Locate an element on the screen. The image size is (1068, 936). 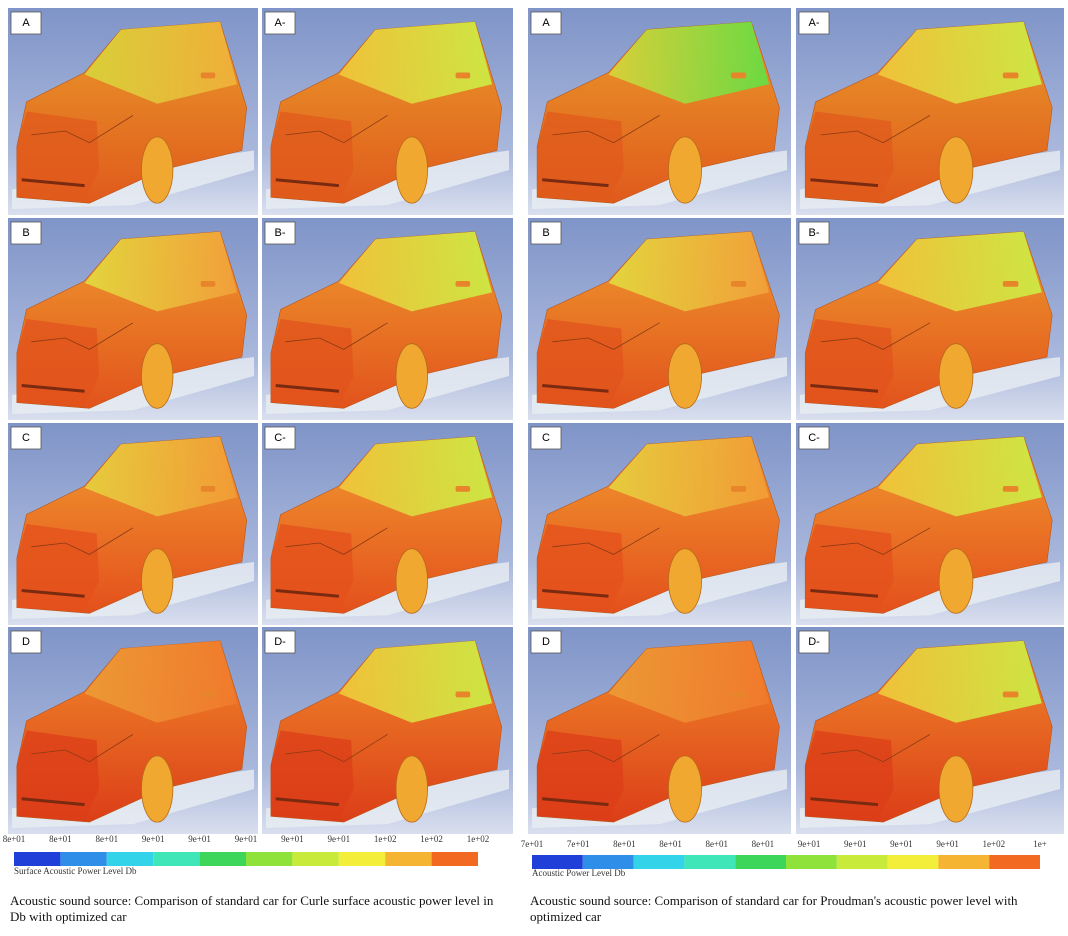
tile-label: A- is located at coordinates (814, 23).